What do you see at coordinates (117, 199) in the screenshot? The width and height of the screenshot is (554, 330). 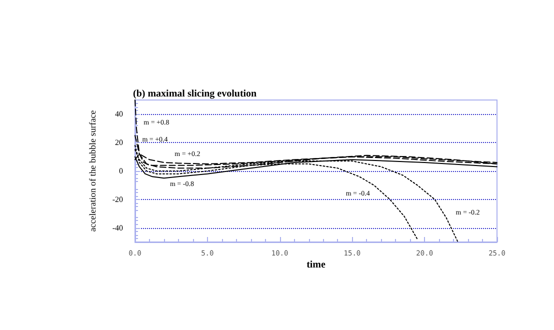 I see `y-tick-label: -20` at bounding box center [117, 199].